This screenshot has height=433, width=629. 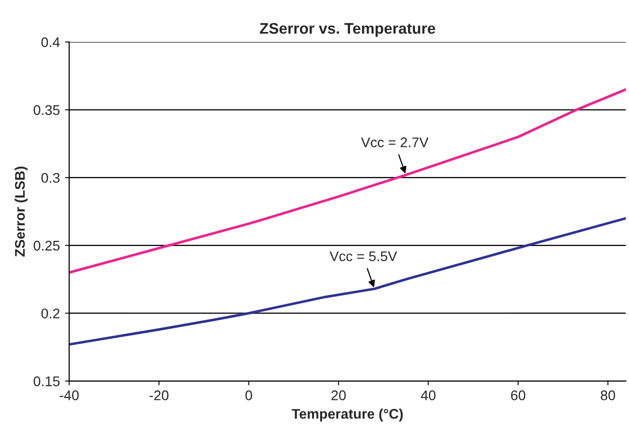 What do you see at coordinates (47, 110) in the screenshot?
I see `y-tick-label: 0.35` at bounding box center [47, 110].